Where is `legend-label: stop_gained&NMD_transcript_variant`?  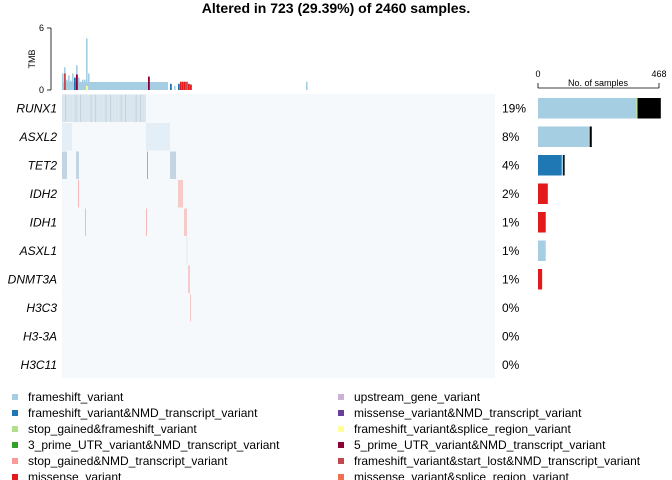
legend-label: stop_gained&NMD_transcript_variant is located at coordinates (128, 461).